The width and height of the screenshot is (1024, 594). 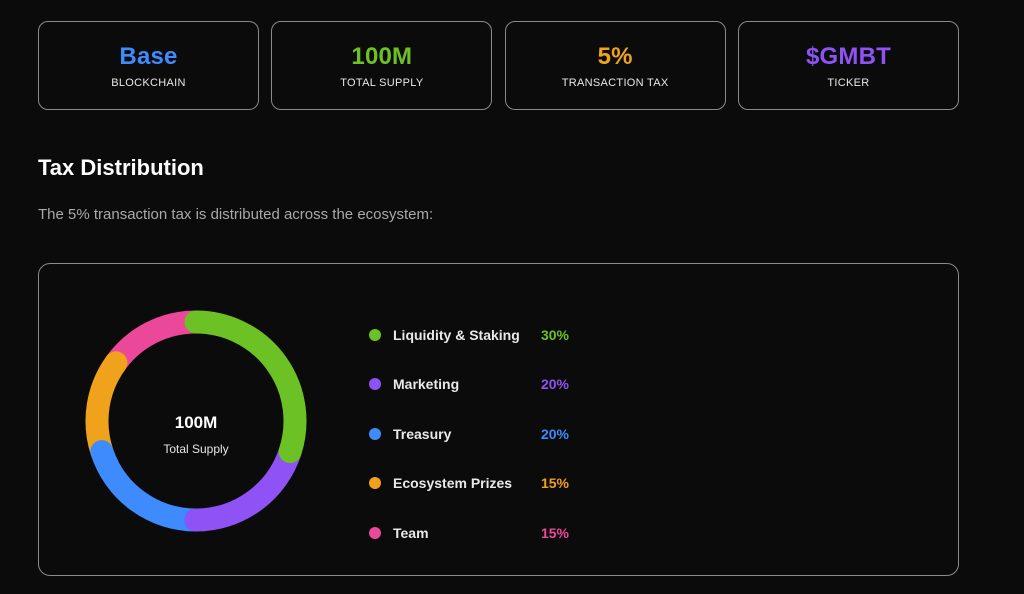 I want to click on donut-center-value: 100M, so click(x=196, y=422).